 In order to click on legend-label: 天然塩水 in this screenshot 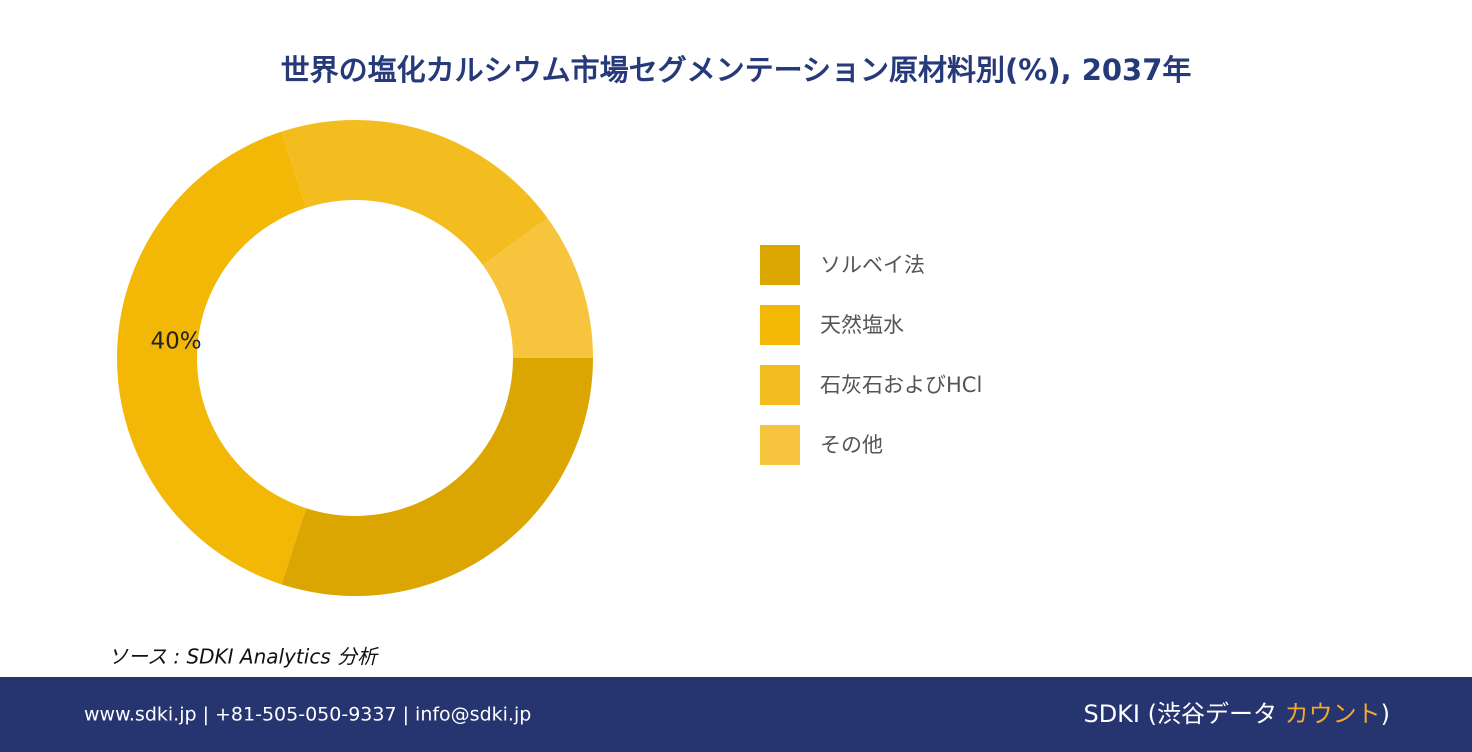, I will do `click(862, 325)`.